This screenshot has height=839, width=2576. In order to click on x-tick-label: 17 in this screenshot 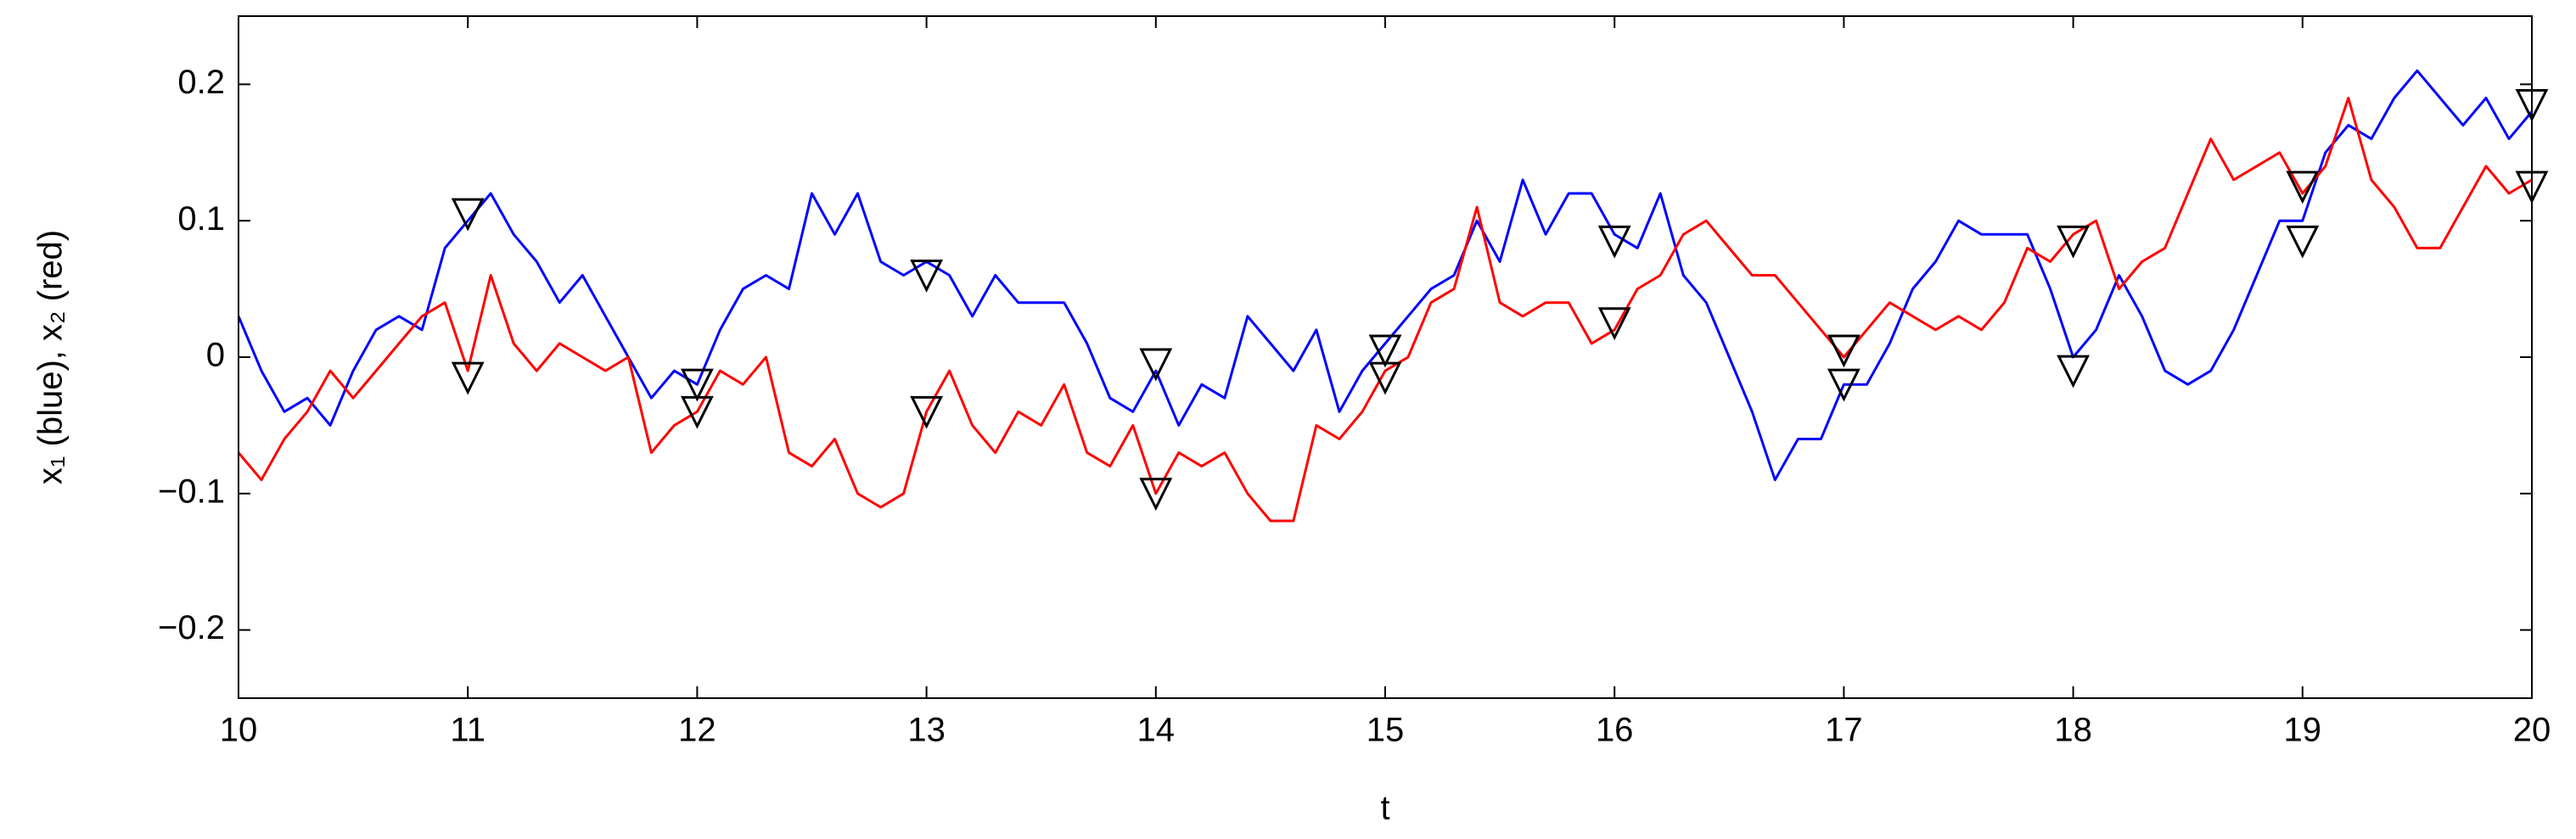, I will do `click(1844, 730)`.